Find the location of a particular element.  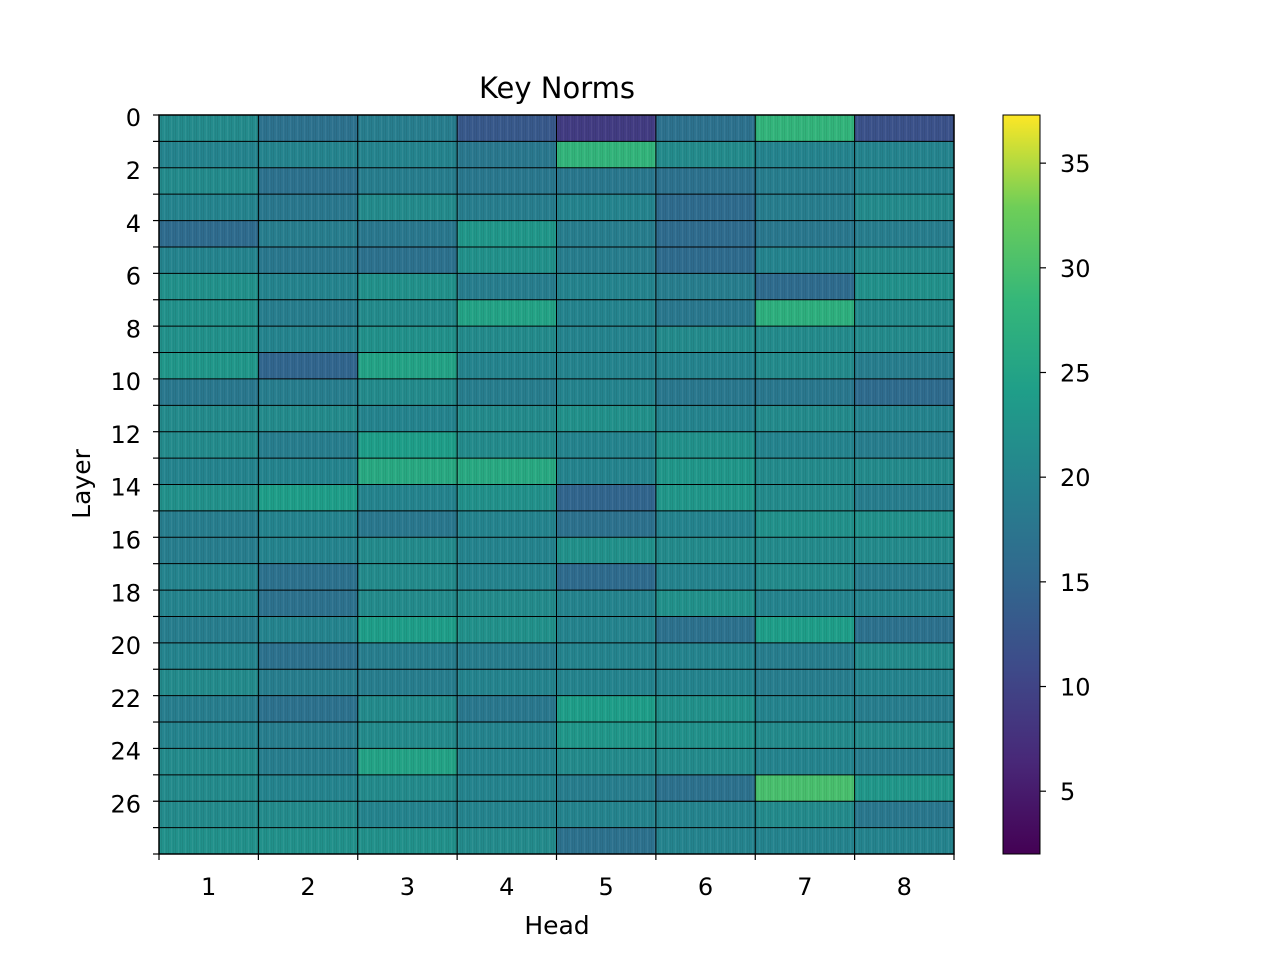

x-tick-label: 4 is located at coordinates (506, 887).